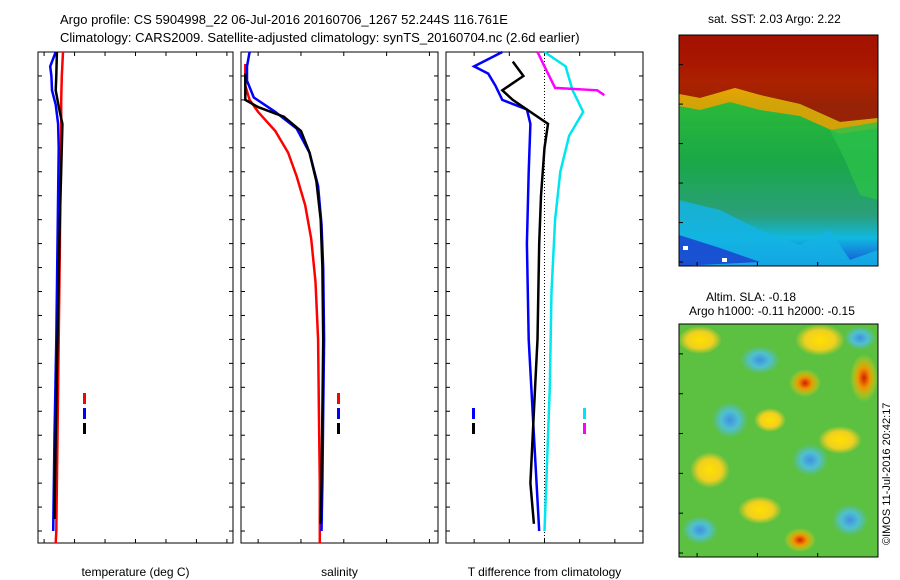 This screenshot has height=580, width=900. What do you see at coordinates (774, 19) in the screenshot?
I see `sst-map-title: sat. SST: 2.03 Argo: 2.22` at bounding box center [774, 19].